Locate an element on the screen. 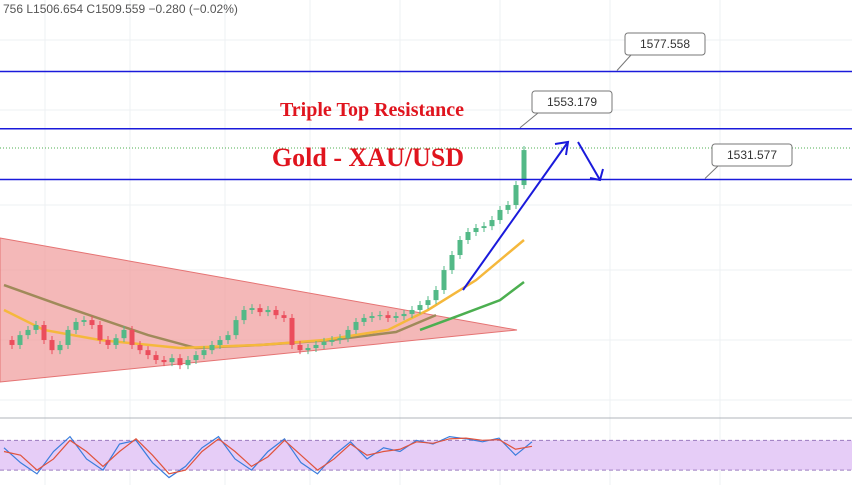 Image resolution: width=852 pixels, height=485 pixels. level-label: 1577.558 is located at coordinates (665, 44).